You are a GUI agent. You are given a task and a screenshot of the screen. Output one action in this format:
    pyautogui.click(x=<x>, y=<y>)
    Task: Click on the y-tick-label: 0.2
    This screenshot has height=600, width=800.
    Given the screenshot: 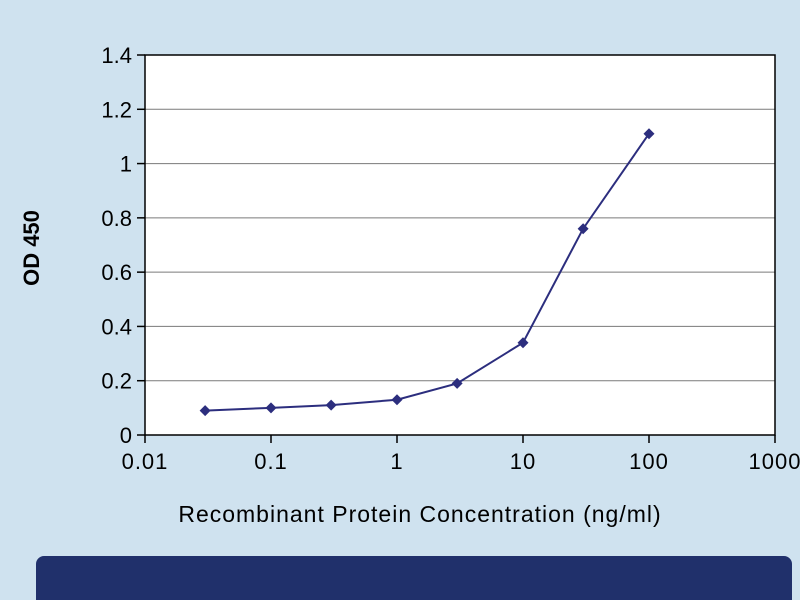 What is the action you would take?
    pyautogui.click(x=116, y=381)
    